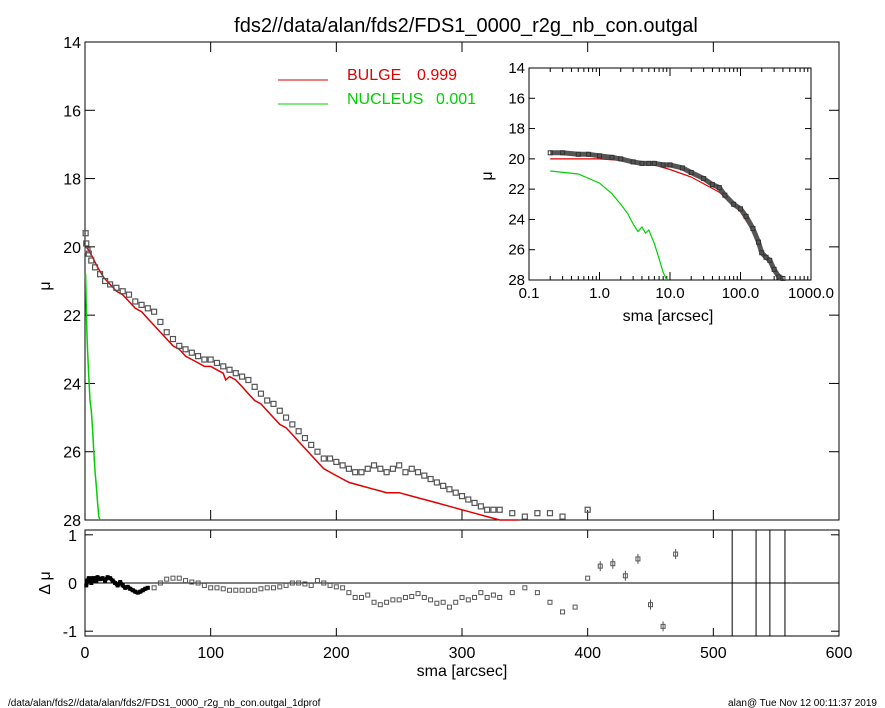 The image size is (885, 708). Describe the element at coordinates (516, 280) in the screenshot. I see `inset-y-tick-label: 28` at that location.